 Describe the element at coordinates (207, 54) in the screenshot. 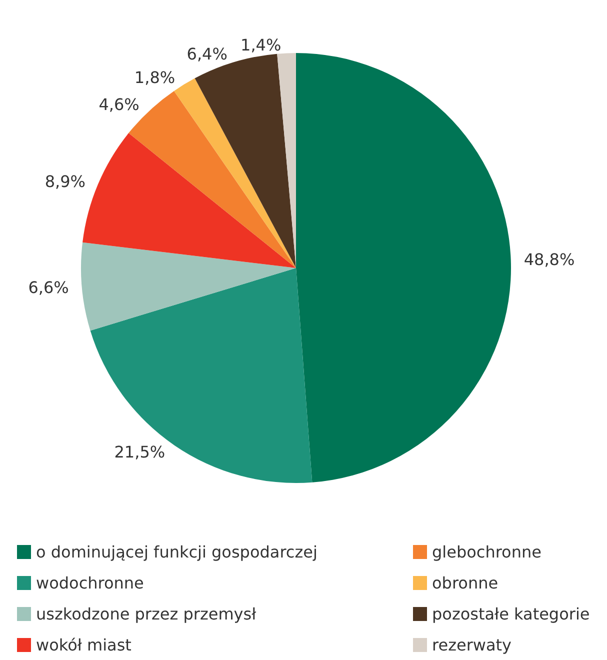

I see `data-label: 6,4%` at that location.